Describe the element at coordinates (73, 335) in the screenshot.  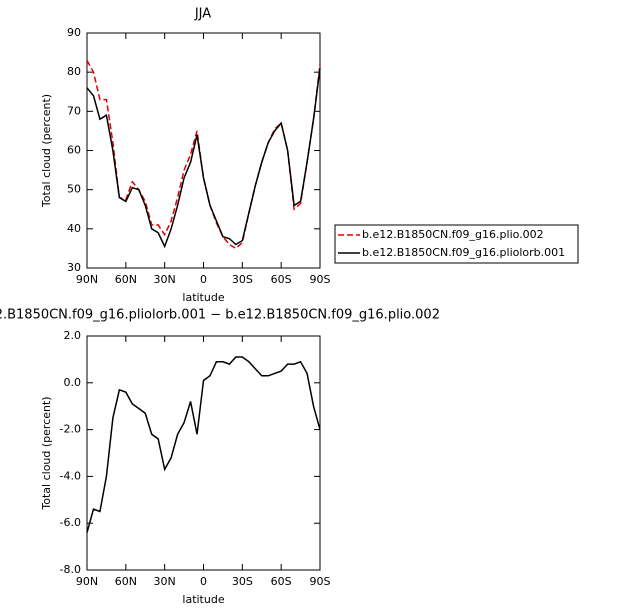
I see `y-tick-label: 2.0` at that location.